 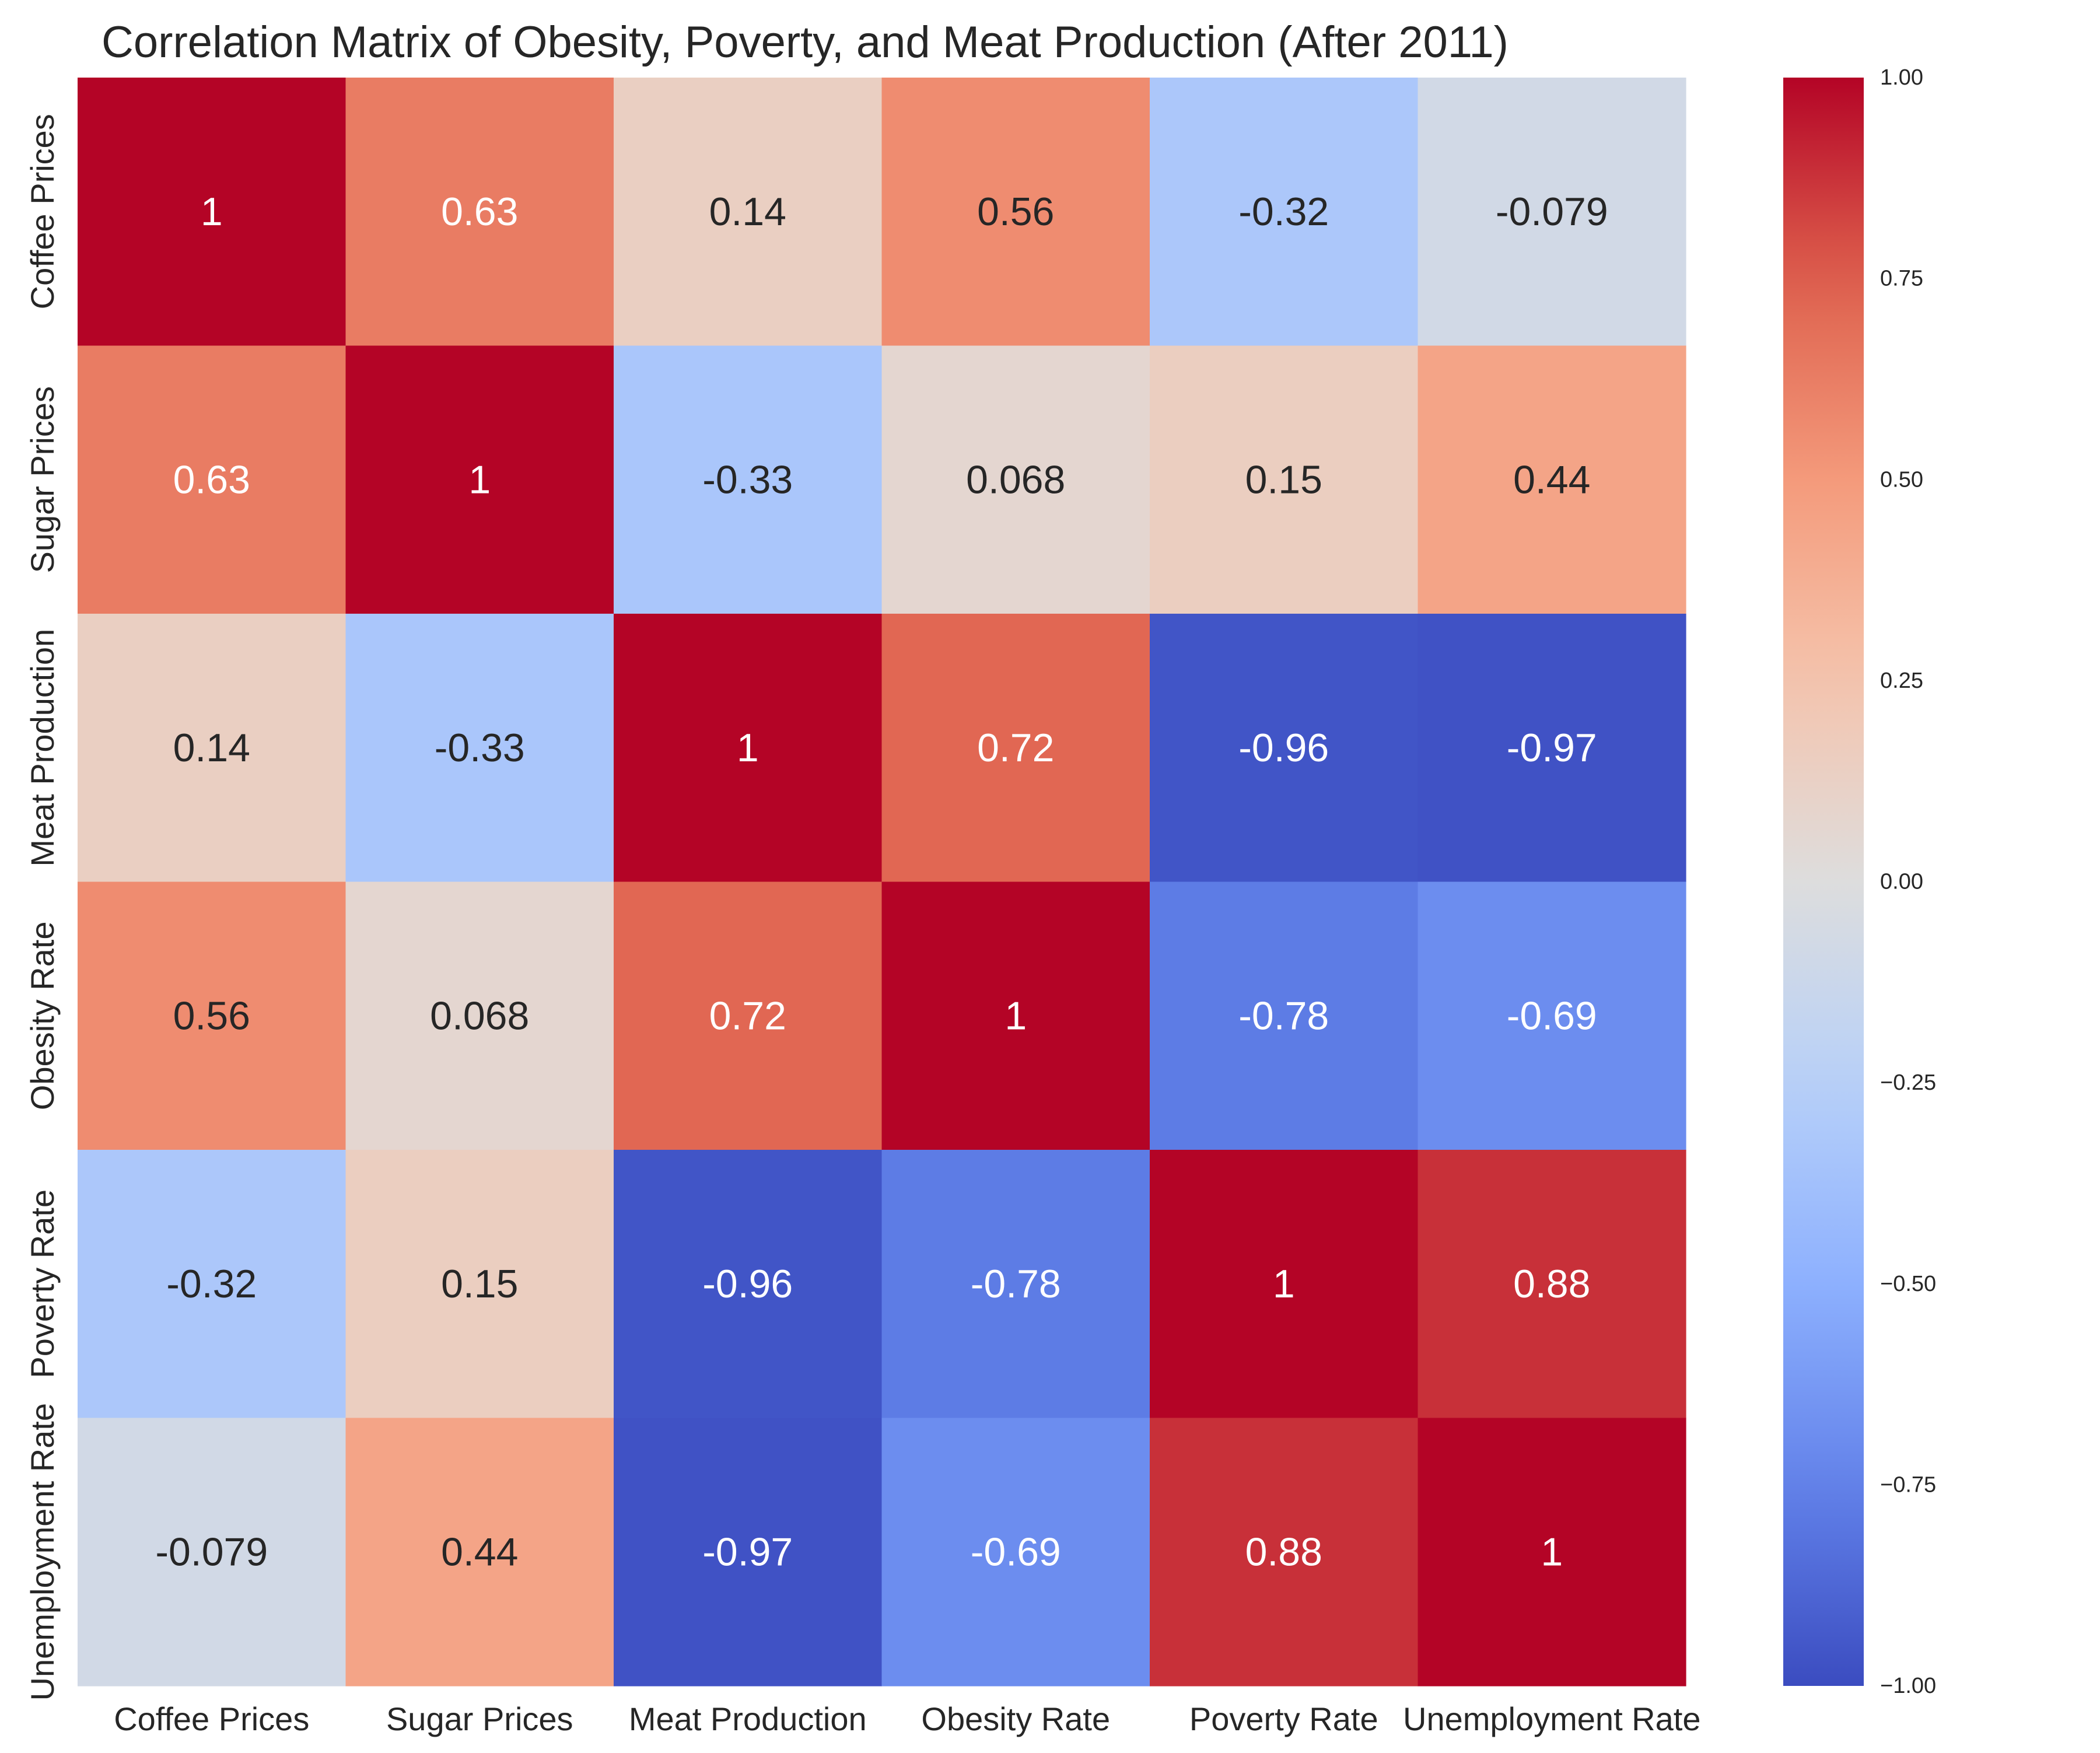 I want to click on colorbar-tick-label: −0.25, so click(x=1908, y=1082).